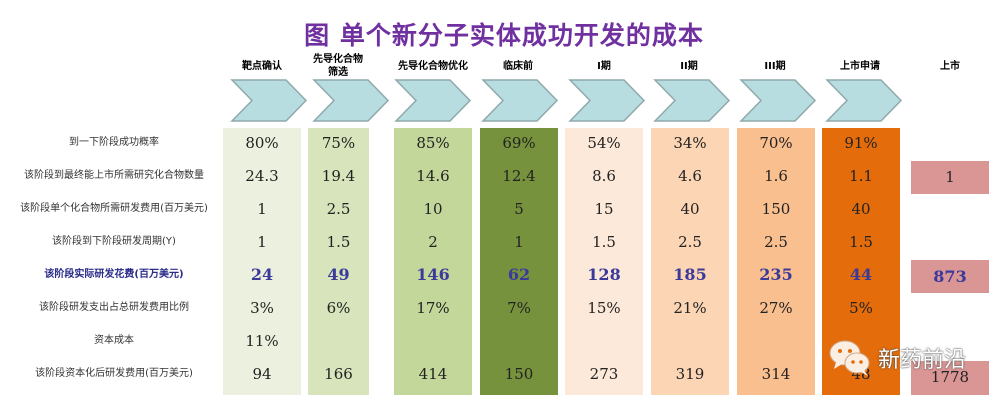  Describe the element at coordinates (690, 176) in the screenshot. I see `table-cell: 4.6` at that location.